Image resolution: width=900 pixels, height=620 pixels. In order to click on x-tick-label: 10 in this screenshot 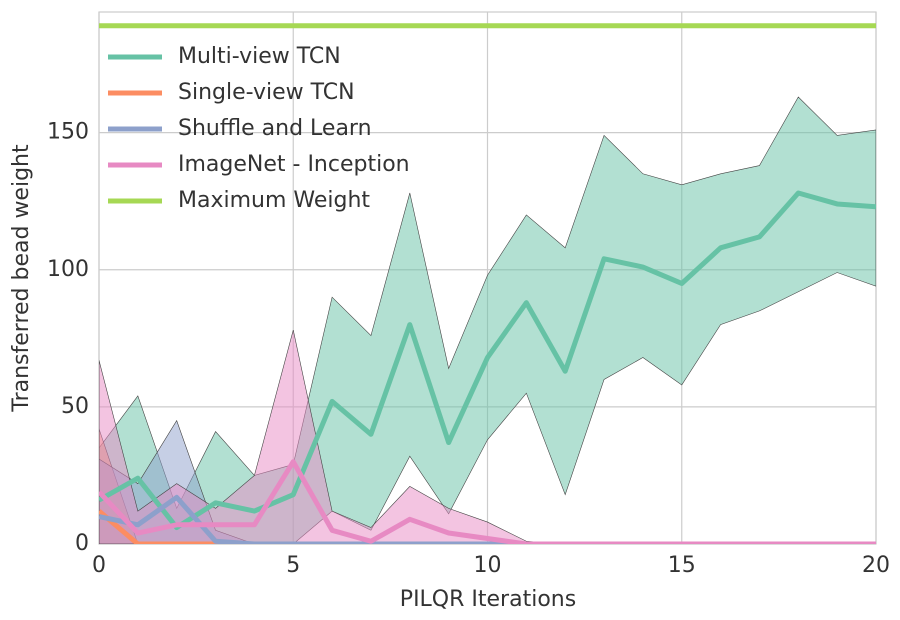, I will do `click(488, 565)`.